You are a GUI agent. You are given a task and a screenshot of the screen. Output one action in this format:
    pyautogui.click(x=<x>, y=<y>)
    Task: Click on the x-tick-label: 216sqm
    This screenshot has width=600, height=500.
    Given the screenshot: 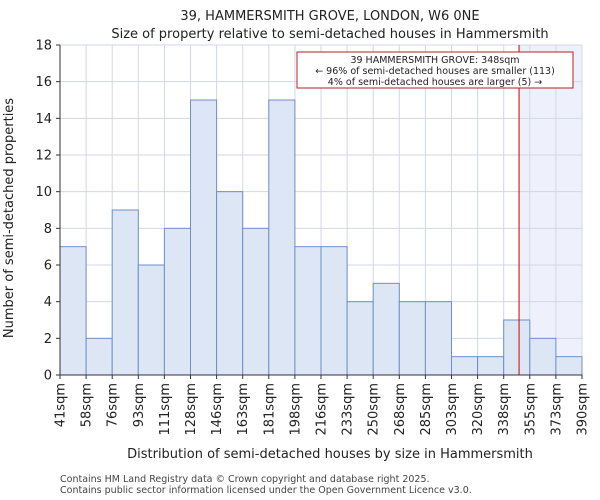 What is the action you would take?
    pyautogui.click(x=322, y=409)
    